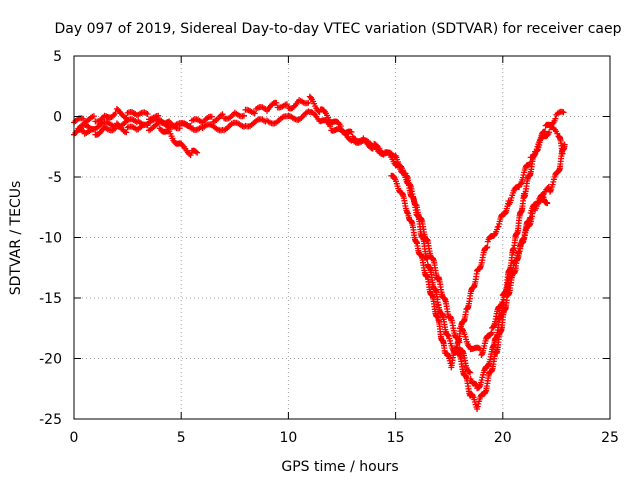  What do you see at coordinates (181, 438) in the screenshot?
I see `x-tick-label: 5` at bounding box center [181, 438].